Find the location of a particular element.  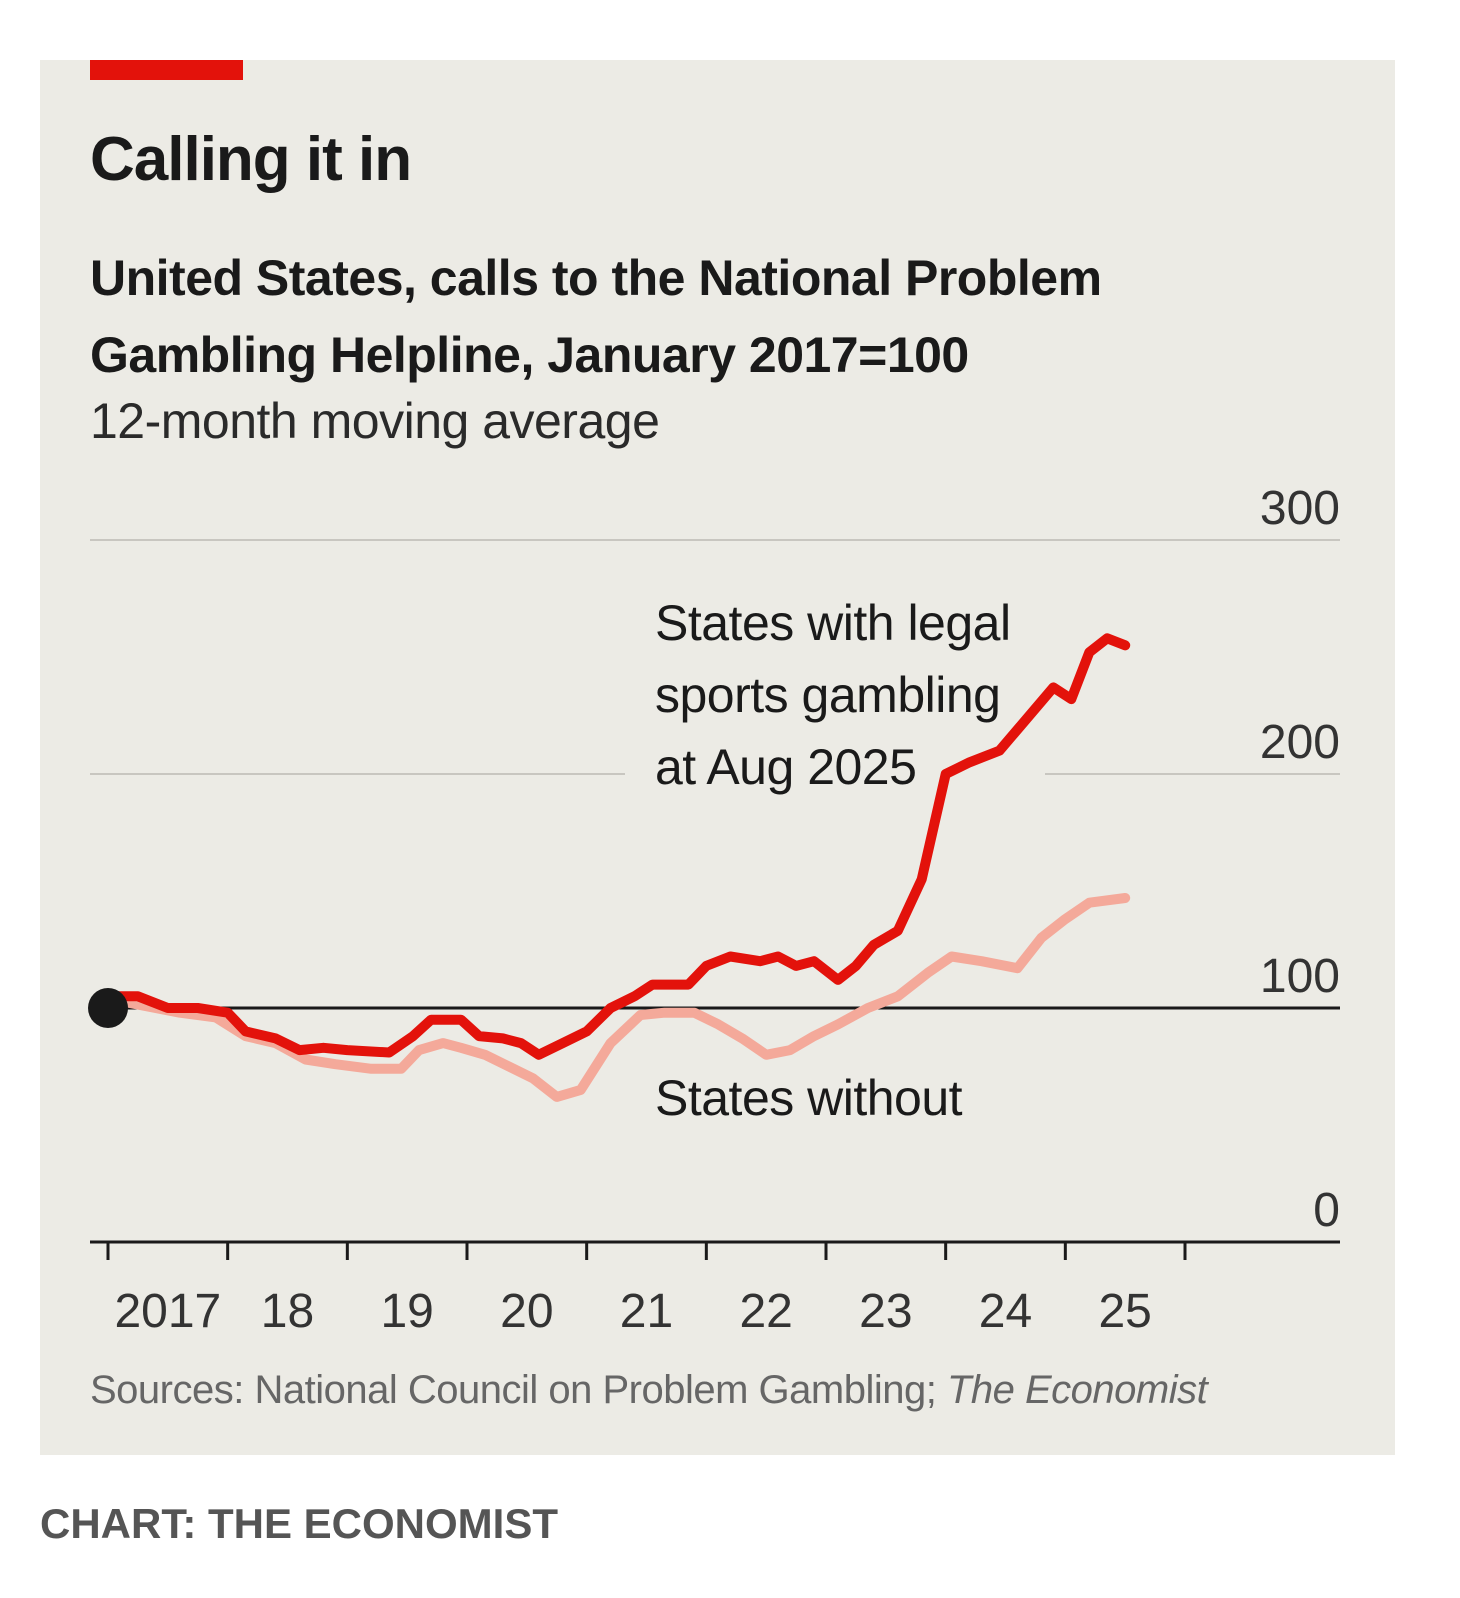

series-label-legal-line-3: at Aug 2025 is located at coordinates (785, 767).